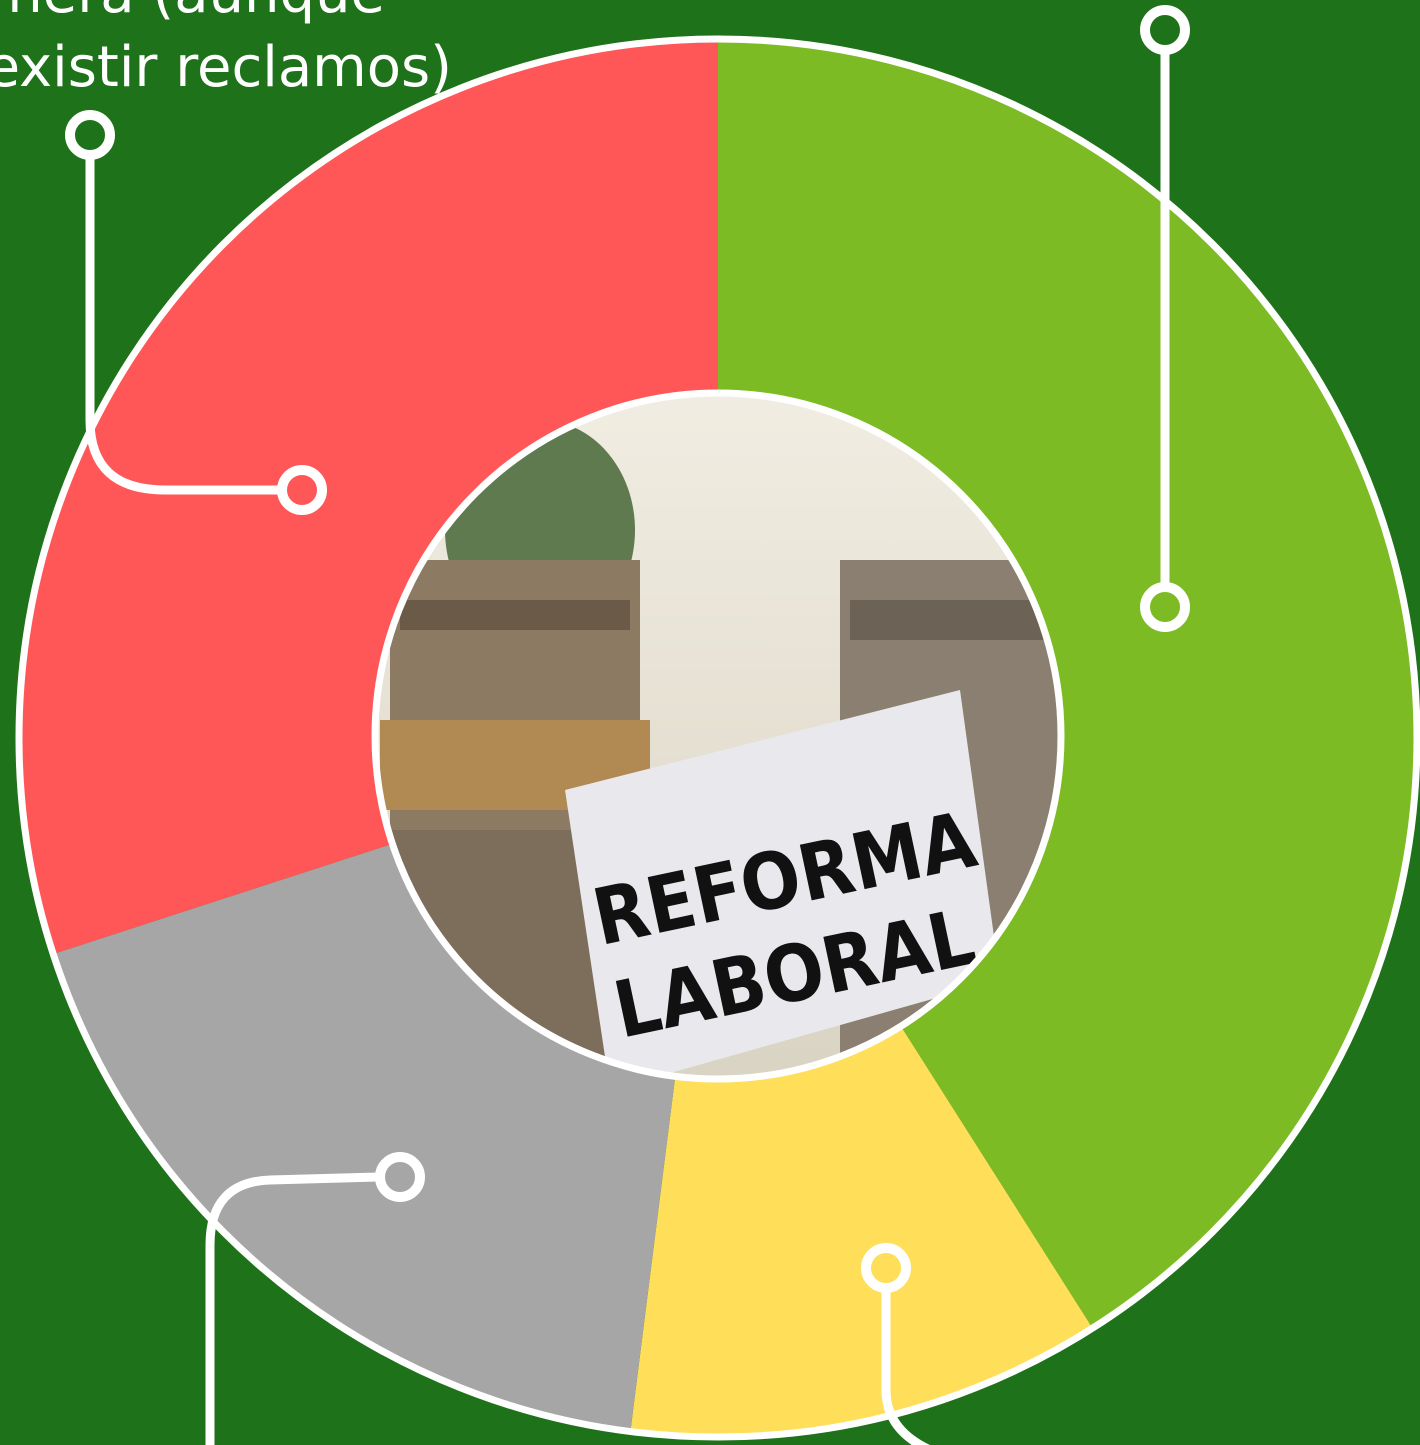 The width and height of the screenshot is (1420, 1445). What do you see at coordinates (861, 1231) in the screenshot?
I see `slice` at bounding box center [861, 1231].